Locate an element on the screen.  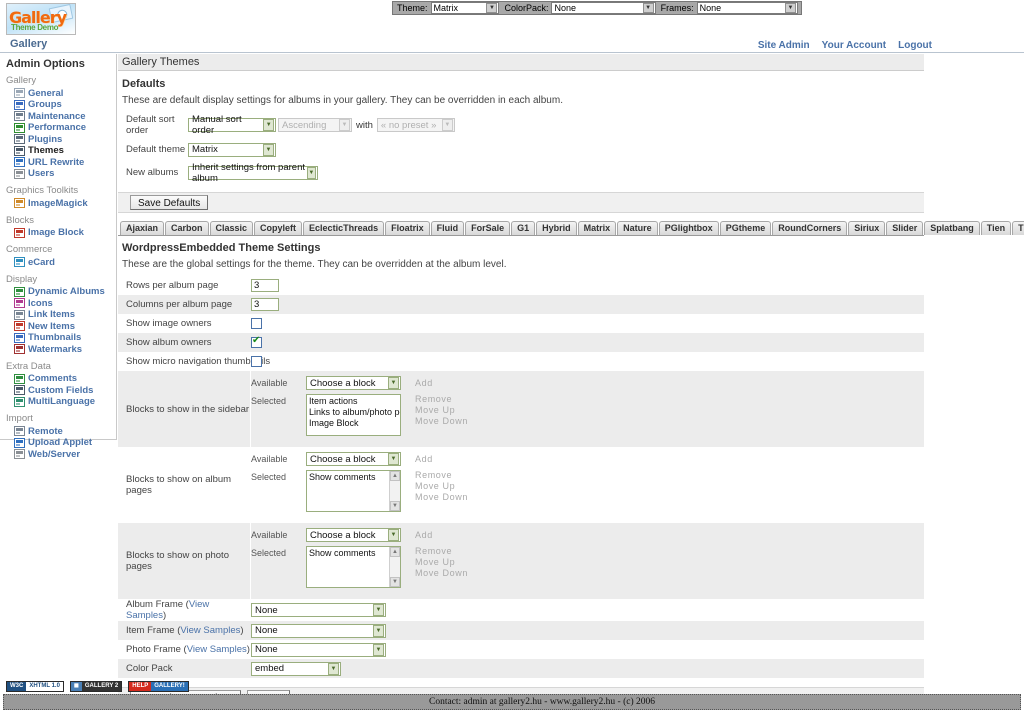
tab-slider: Slider is located at coordinates (905, 228).